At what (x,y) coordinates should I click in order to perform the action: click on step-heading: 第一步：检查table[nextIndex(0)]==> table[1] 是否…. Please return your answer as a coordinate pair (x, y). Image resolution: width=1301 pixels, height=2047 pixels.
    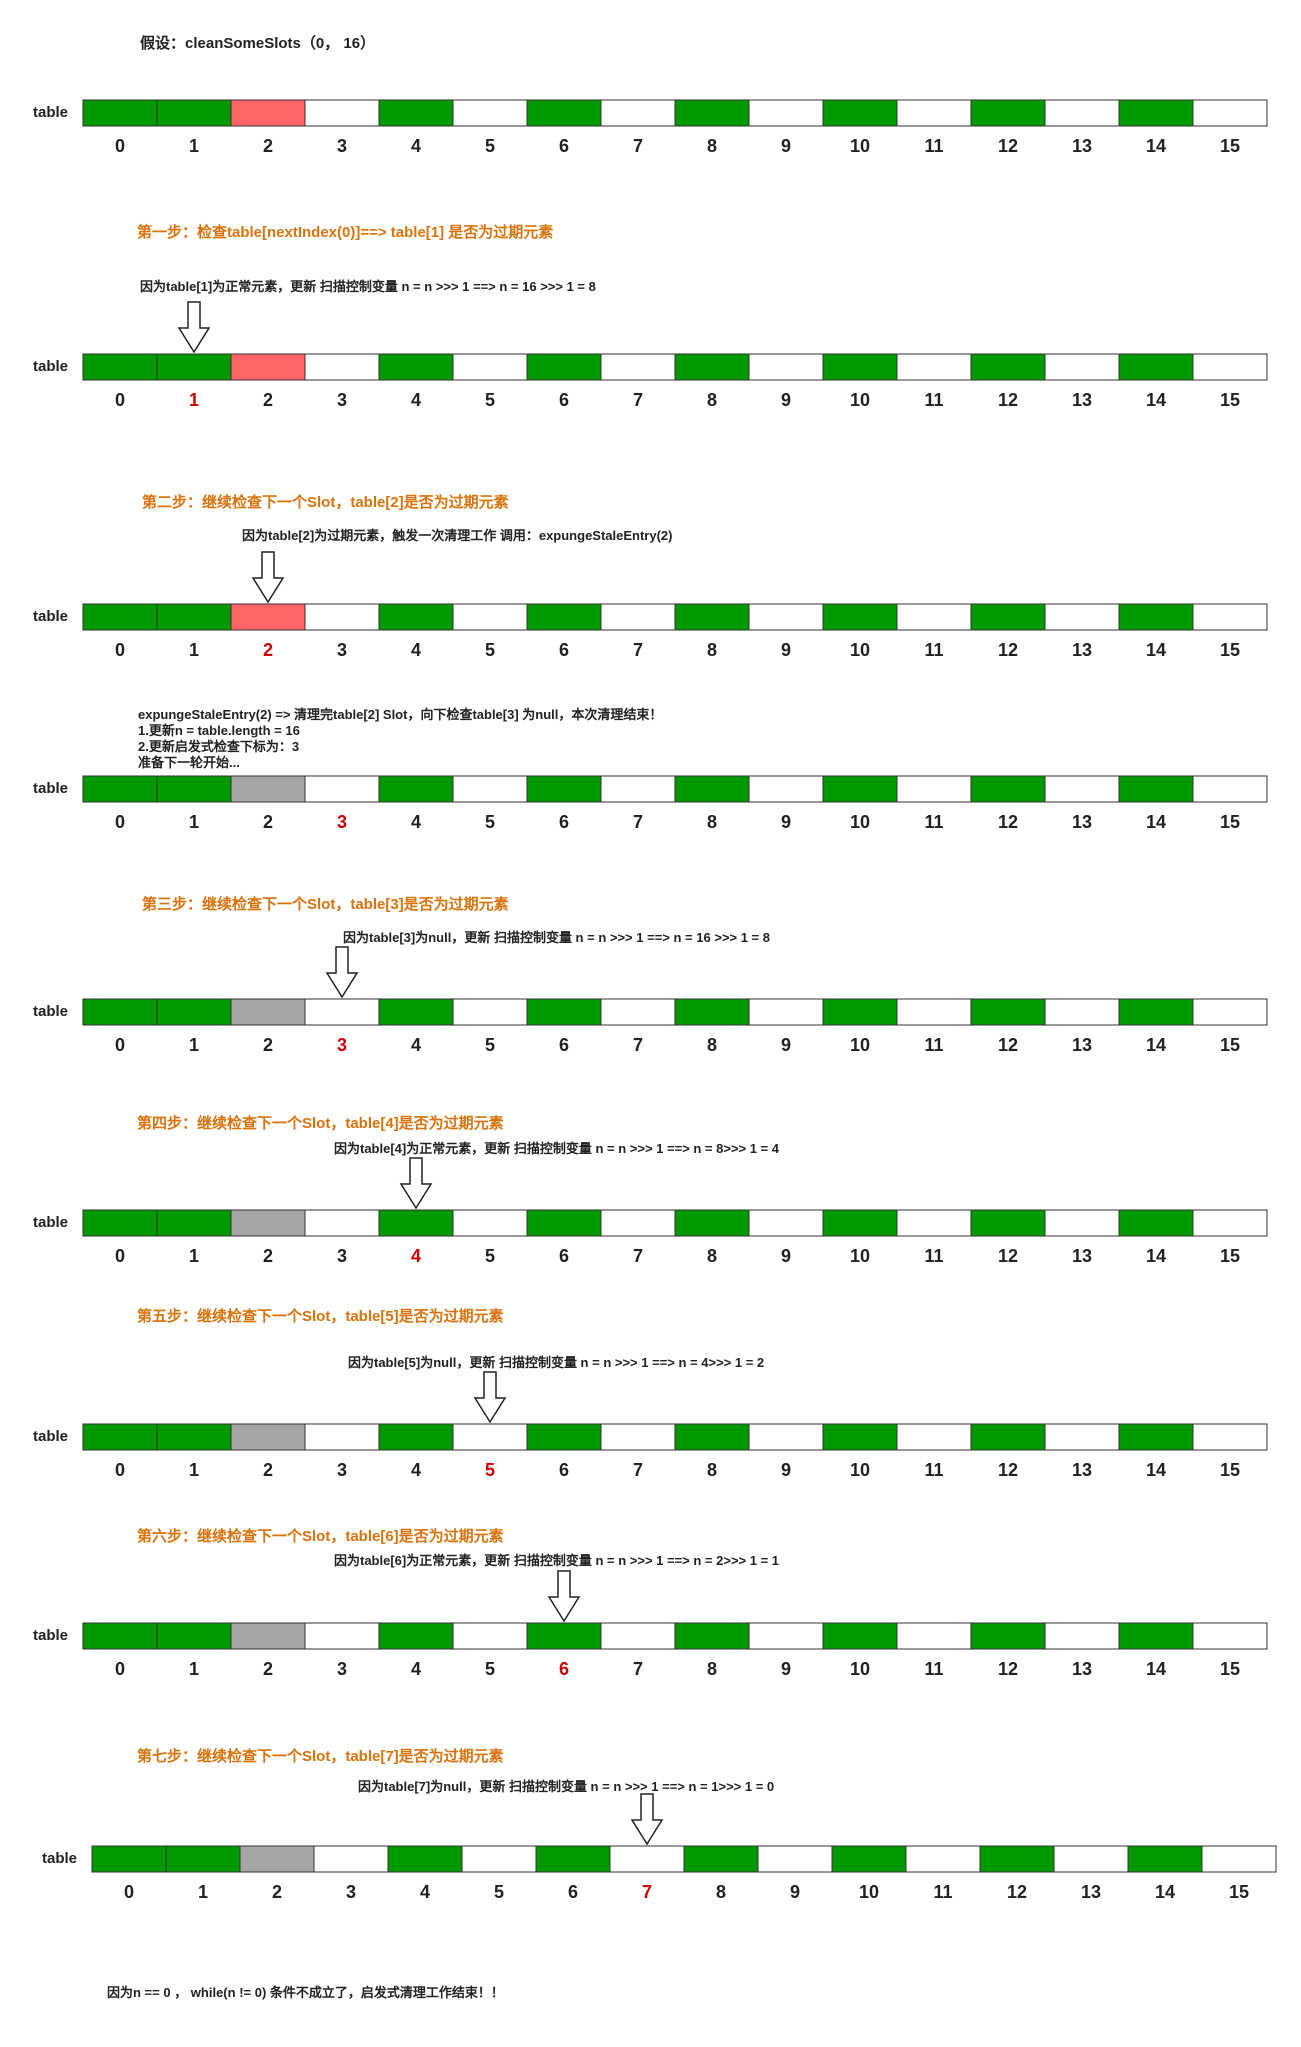
    Looking at the image, I should click on (345, 232).